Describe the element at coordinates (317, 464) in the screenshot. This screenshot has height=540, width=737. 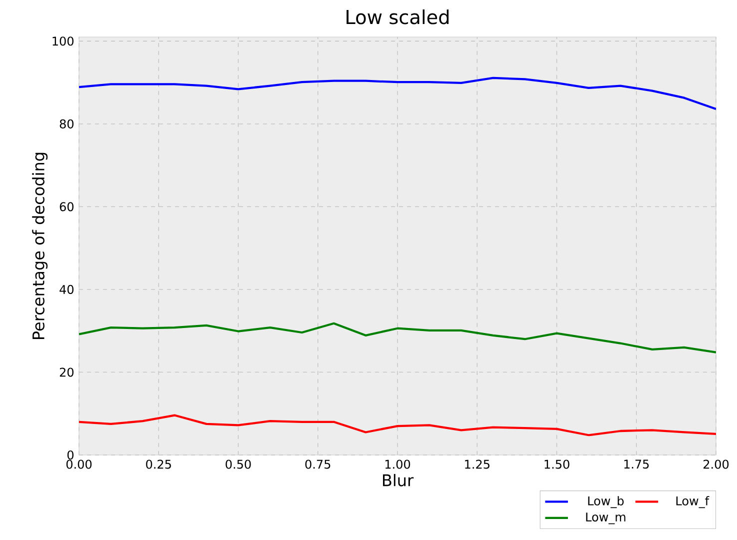
I see `x-tick-label: 0.75` at that location.